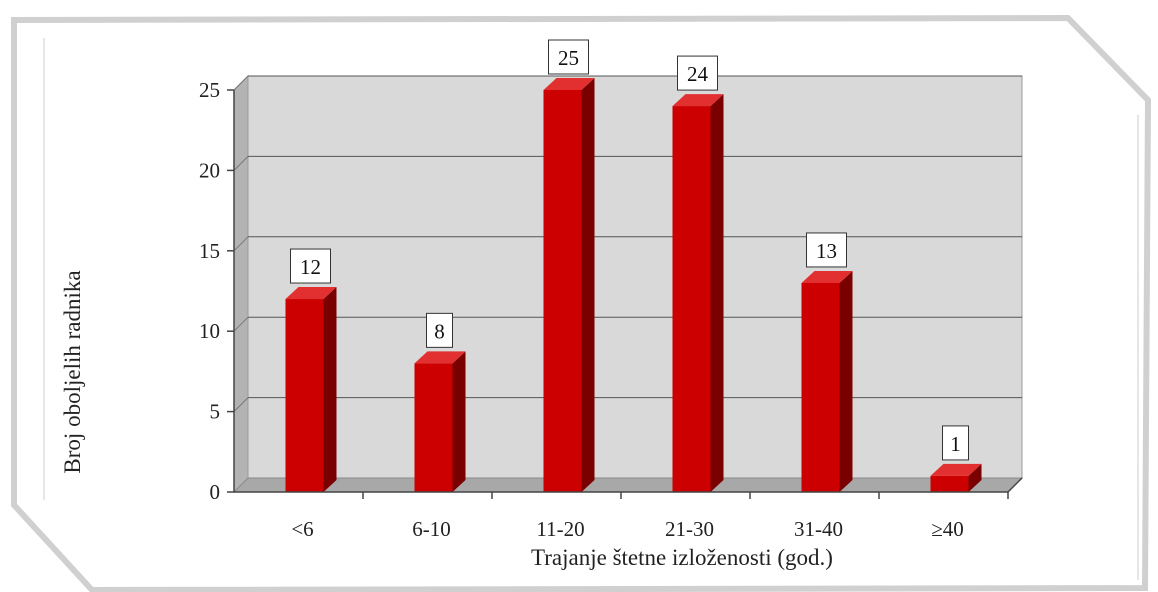 The height and width of the screenshot is (592, 1158). I want to click on data-label: 12, so click(310, 267).